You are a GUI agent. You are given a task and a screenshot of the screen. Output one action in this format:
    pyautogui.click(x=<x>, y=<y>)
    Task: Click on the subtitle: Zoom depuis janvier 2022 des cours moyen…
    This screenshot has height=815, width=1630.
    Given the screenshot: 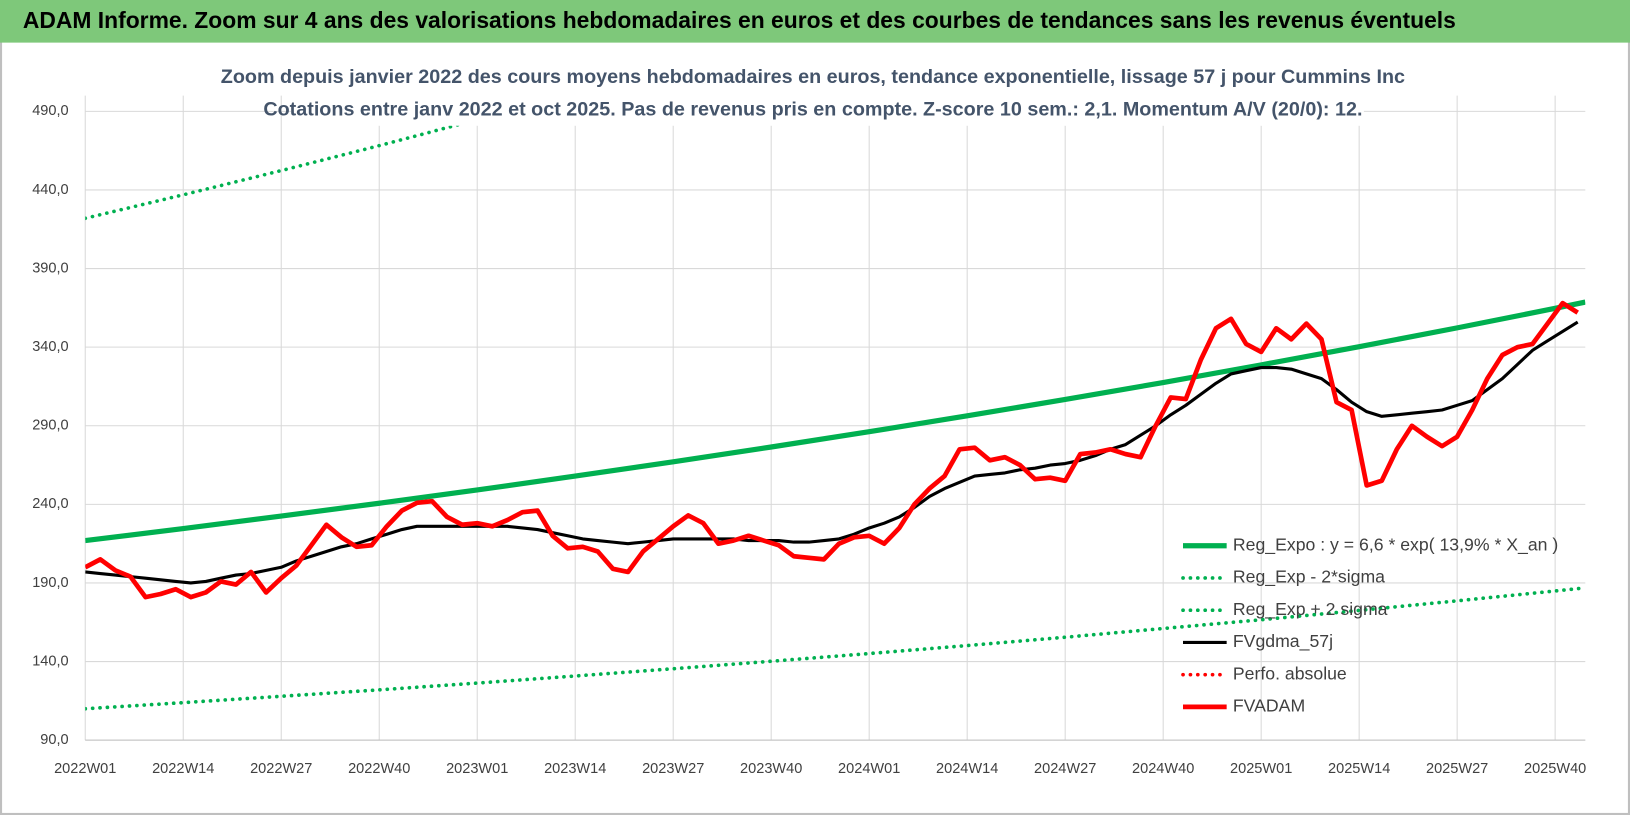 What is the action you would take?
    pyautogui.click(x=813, y=77)
    